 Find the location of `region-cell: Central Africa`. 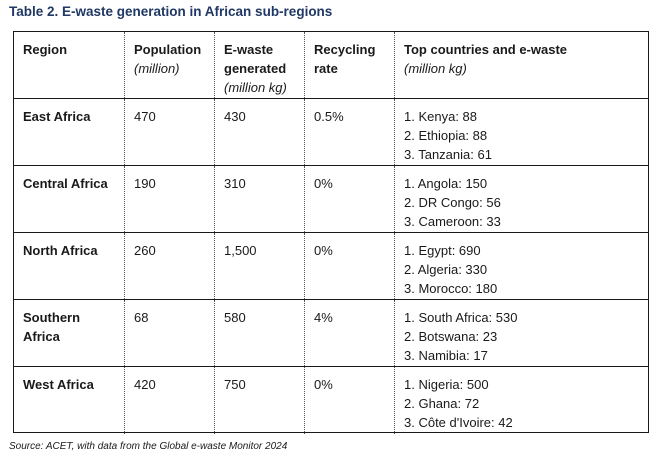

region-cell: Central Africa is located at coordinates (65, 183).